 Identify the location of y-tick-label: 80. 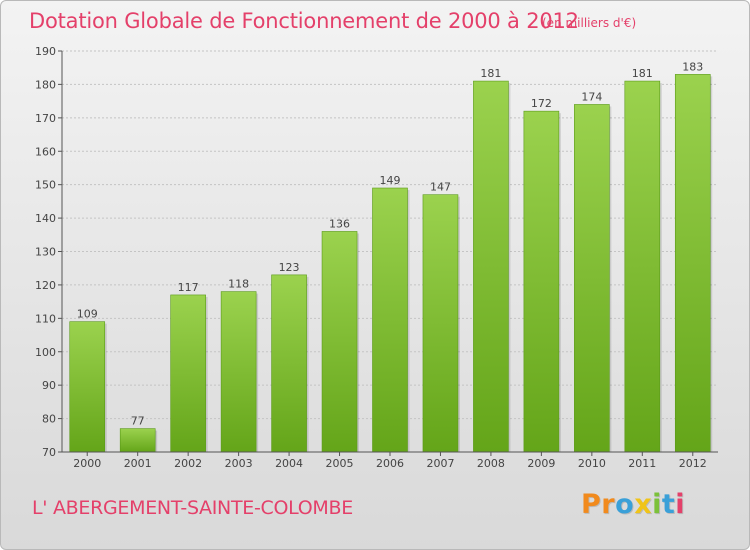
(49, 419).